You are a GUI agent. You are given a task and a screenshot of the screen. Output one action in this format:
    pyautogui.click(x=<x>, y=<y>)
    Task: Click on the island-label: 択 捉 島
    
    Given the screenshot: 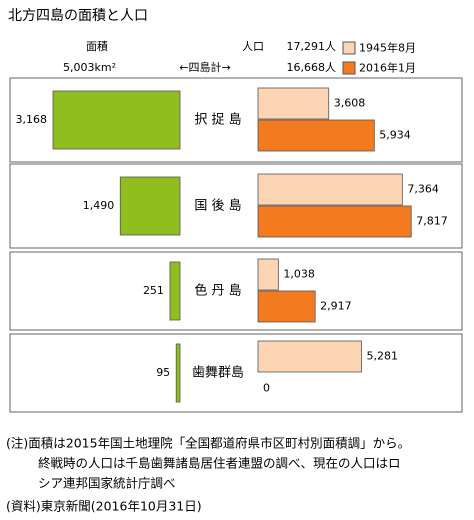 What is the action you would take?
    pyautogui.click(x=217, y=120)
    